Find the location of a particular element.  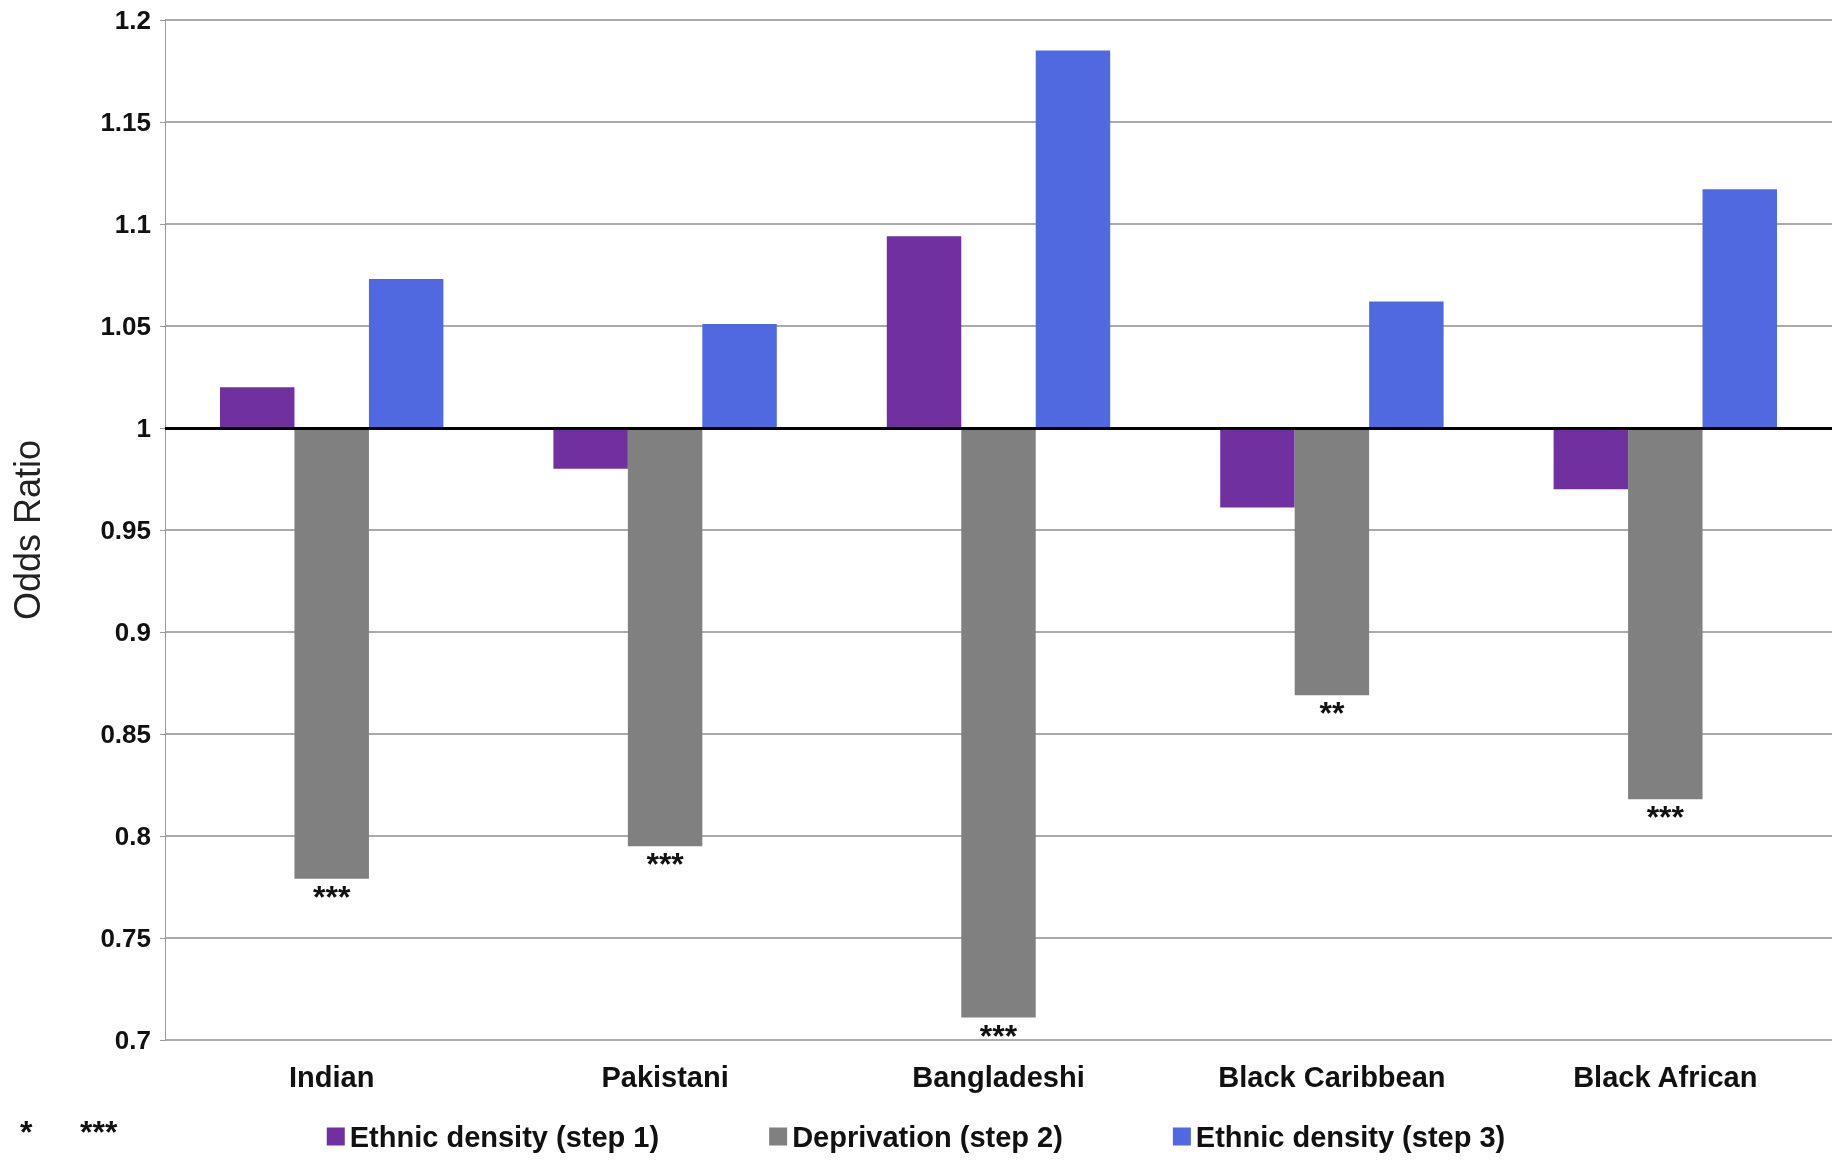

y-tick-label: 0.9 is located at coordinates (132, 632).